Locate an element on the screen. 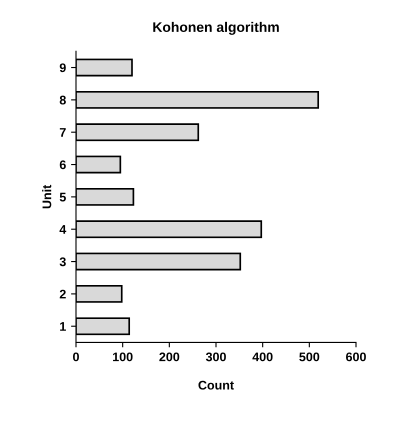  y-tick-label: 8 is located at coordinates (63, 100).